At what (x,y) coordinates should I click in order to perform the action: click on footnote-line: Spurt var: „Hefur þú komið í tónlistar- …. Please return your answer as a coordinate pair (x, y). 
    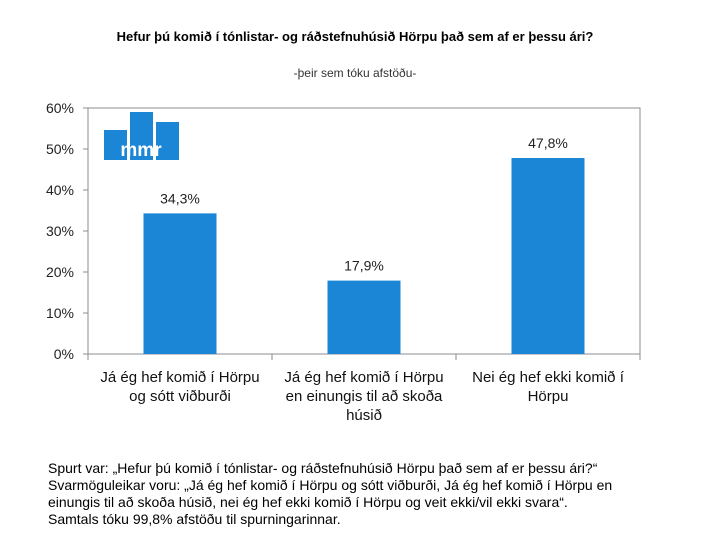
    Looking at the image, I should click on (323, 468).